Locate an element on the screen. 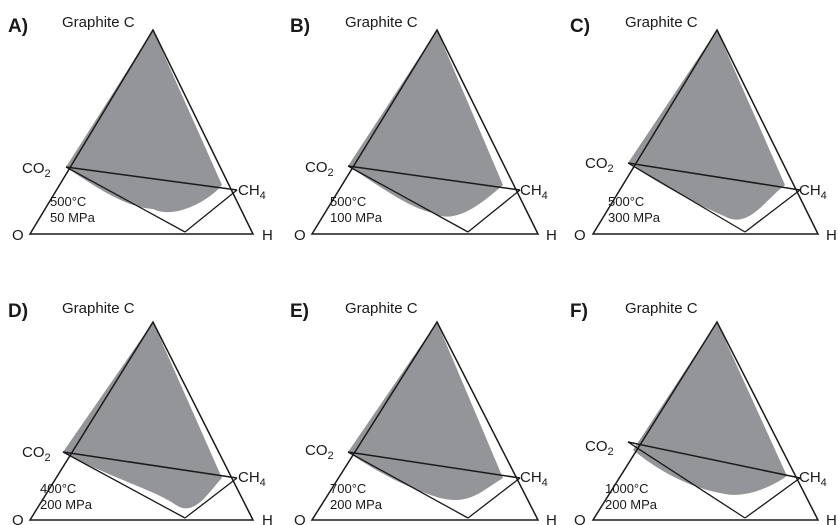  panel-a: A) Graphite C CO2 CH4 O H 500°C 50 MPa is located at coordinates (140, 129).